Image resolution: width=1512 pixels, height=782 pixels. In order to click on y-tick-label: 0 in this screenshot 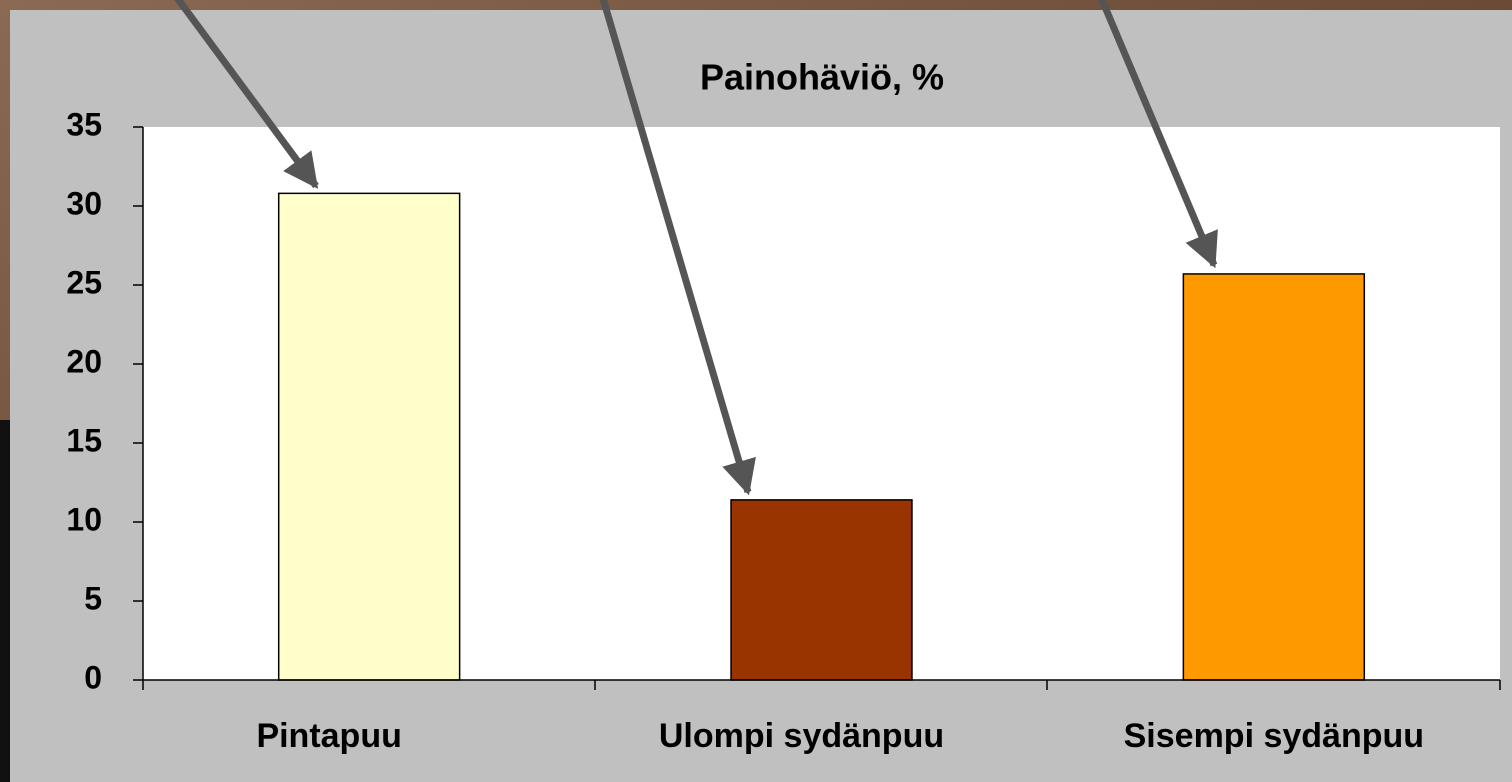, I will do `click(93, 677)`.